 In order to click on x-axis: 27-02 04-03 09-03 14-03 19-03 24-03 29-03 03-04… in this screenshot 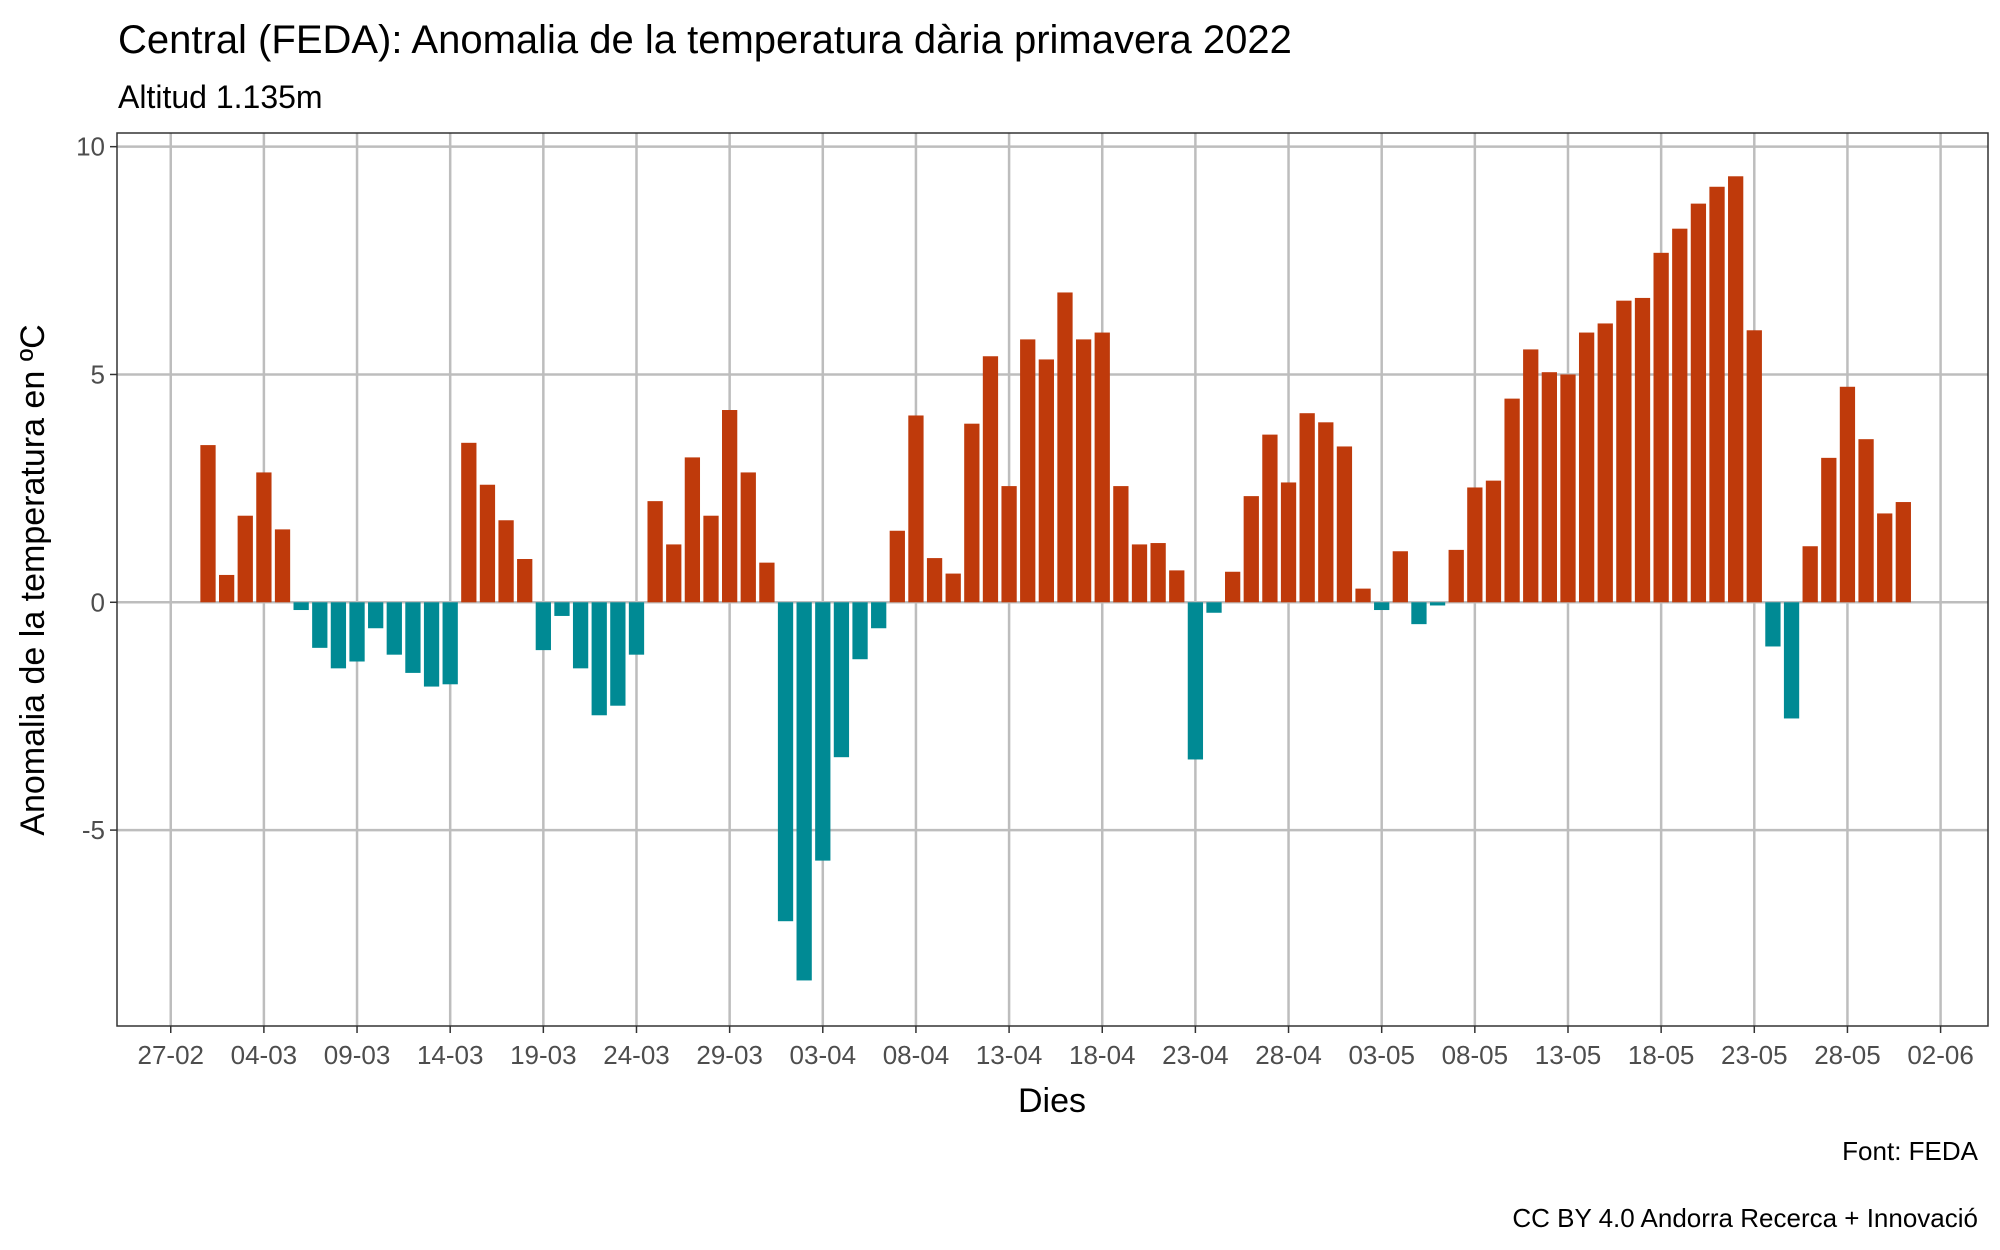, I will do `click(1055, 1048)`.